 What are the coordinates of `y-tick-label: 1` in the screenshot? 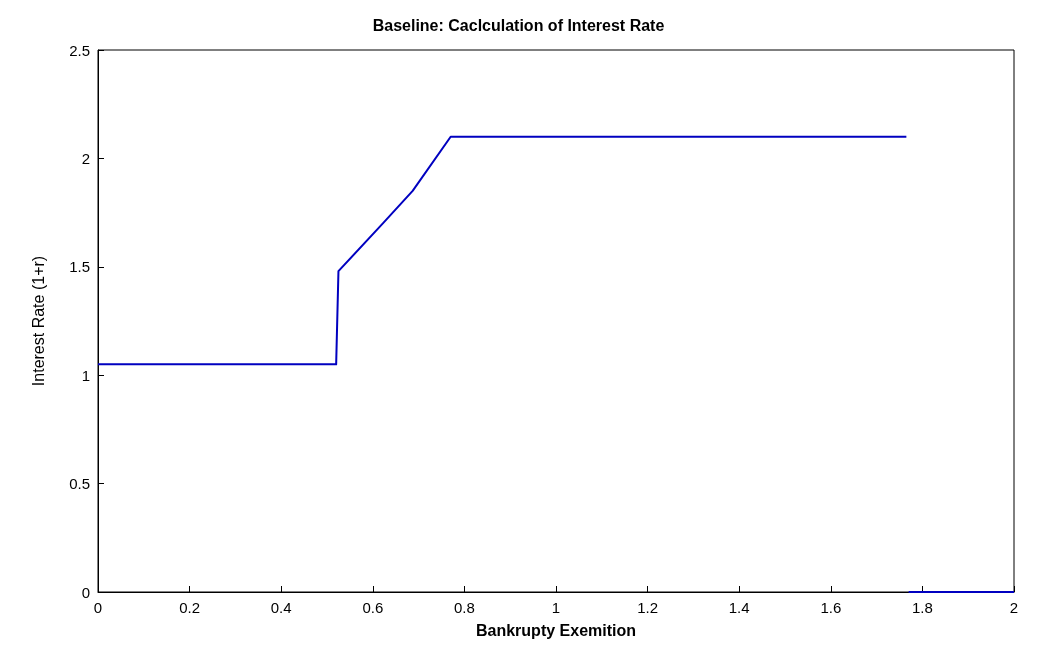 It's located at (85, 375).